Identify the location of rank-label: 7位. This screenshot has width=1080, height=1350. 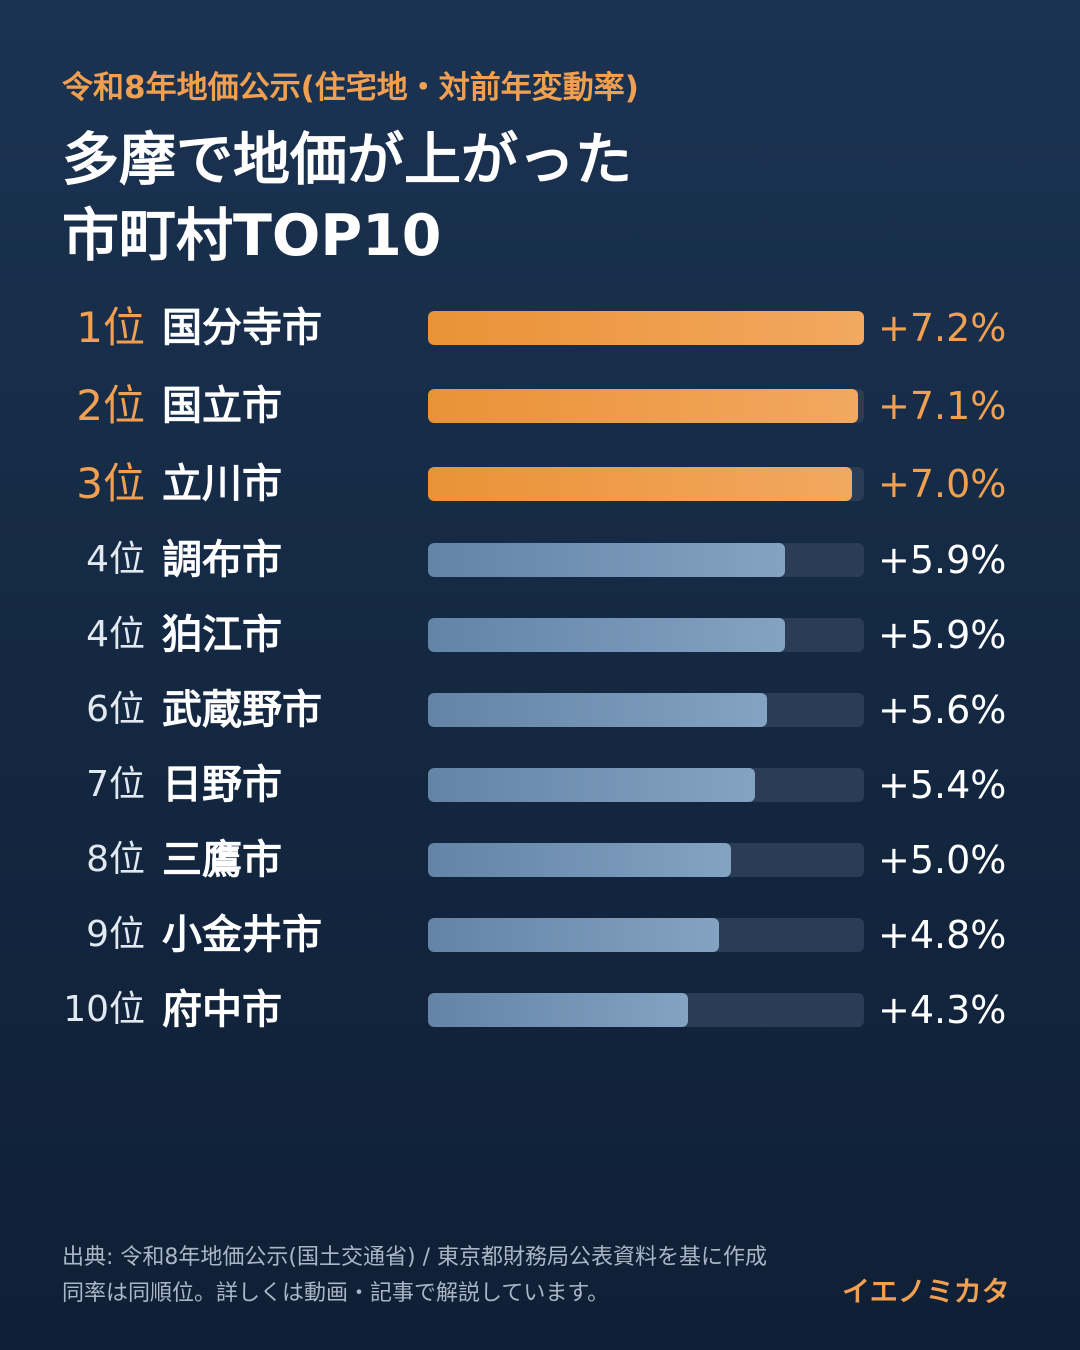
(115, 784).